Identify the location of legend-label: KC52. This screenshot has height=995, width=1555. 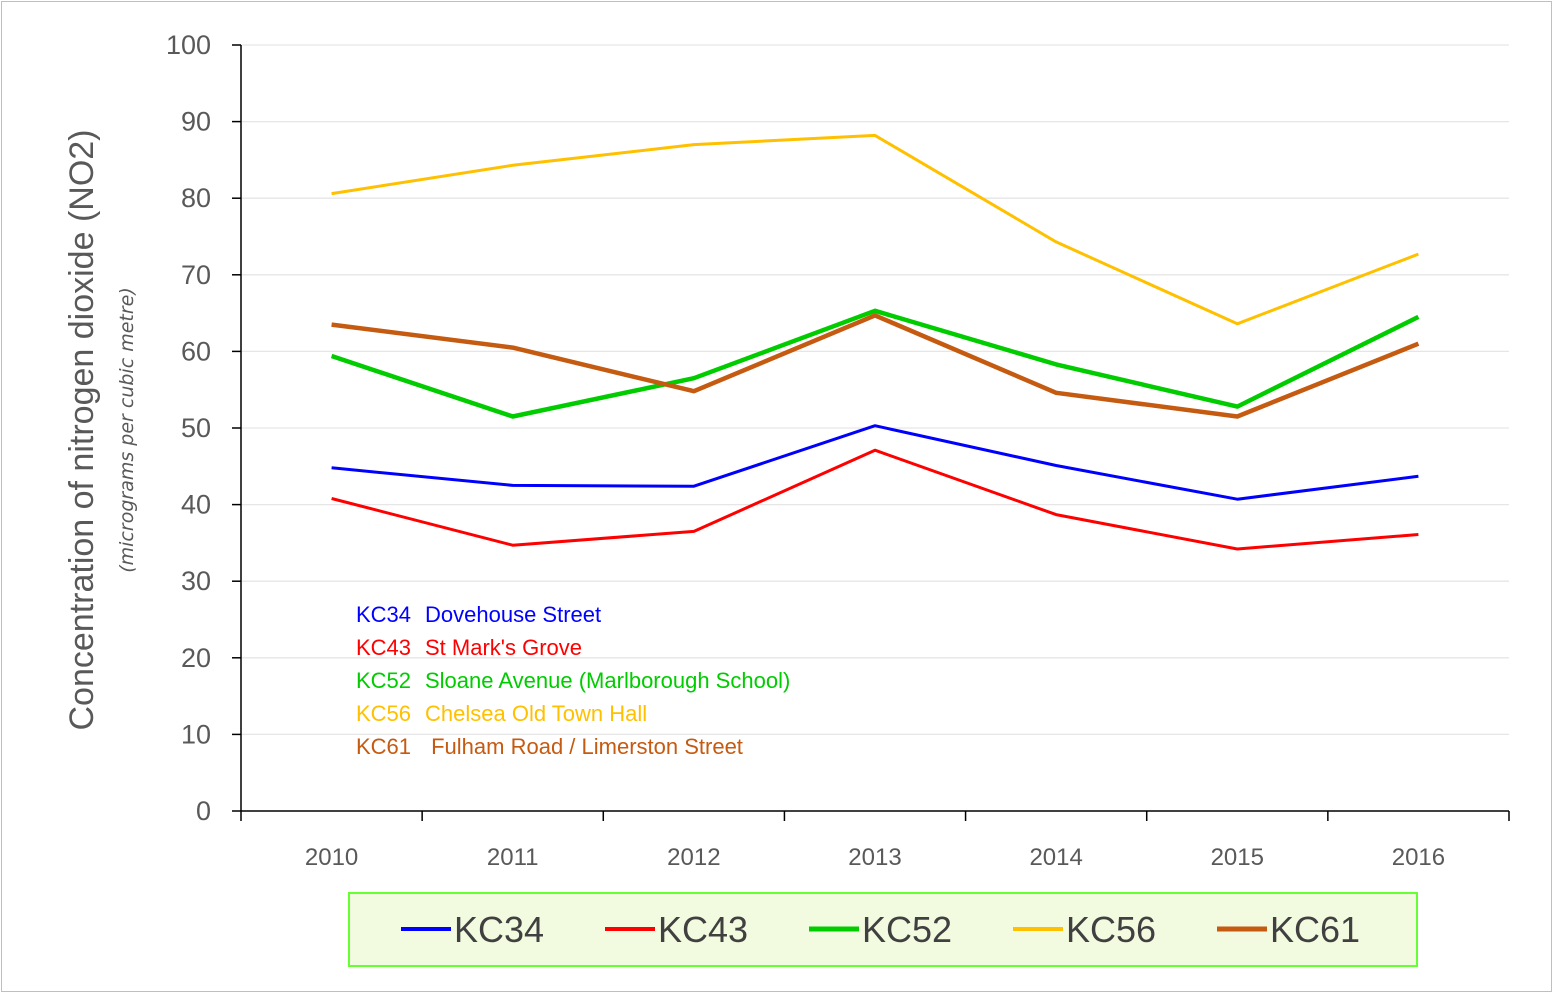
(907, 929).